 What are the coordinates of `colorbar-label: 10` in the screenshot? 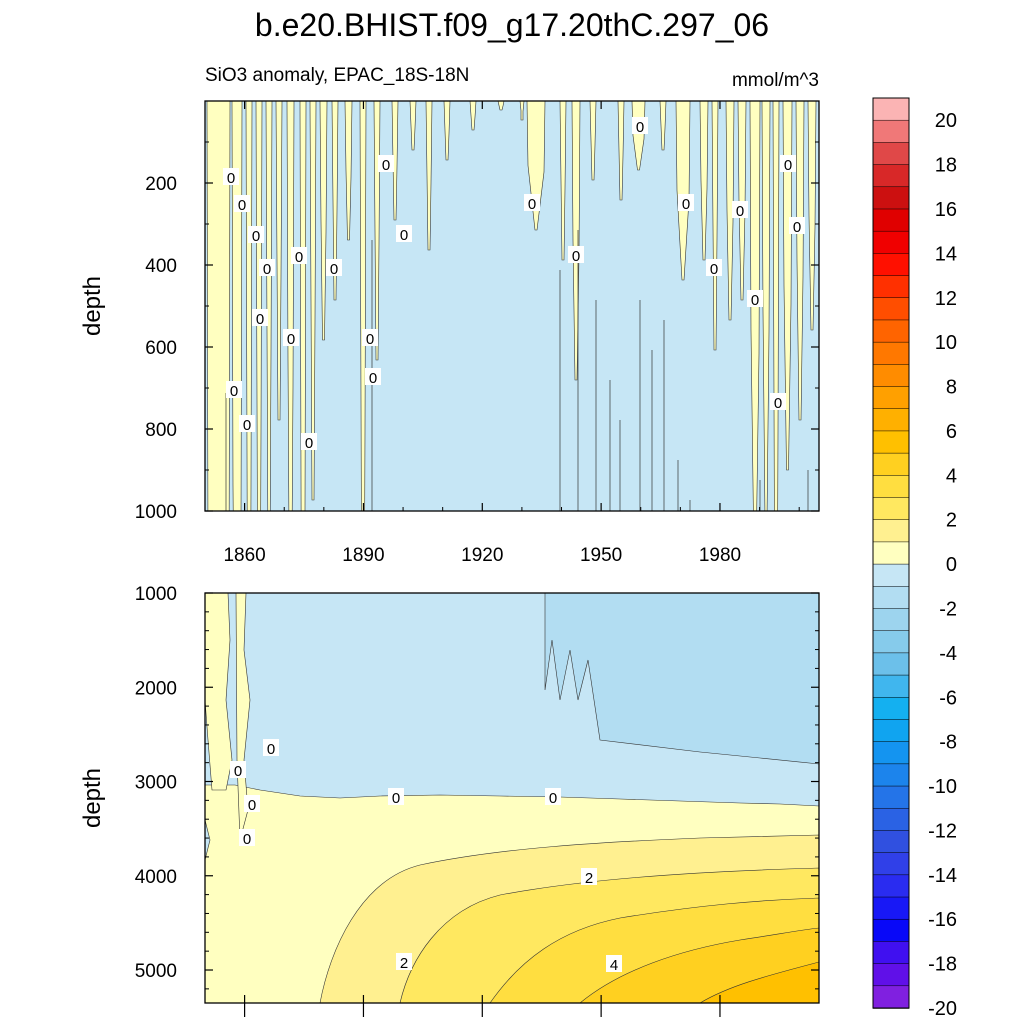 It's located at (946, 343).